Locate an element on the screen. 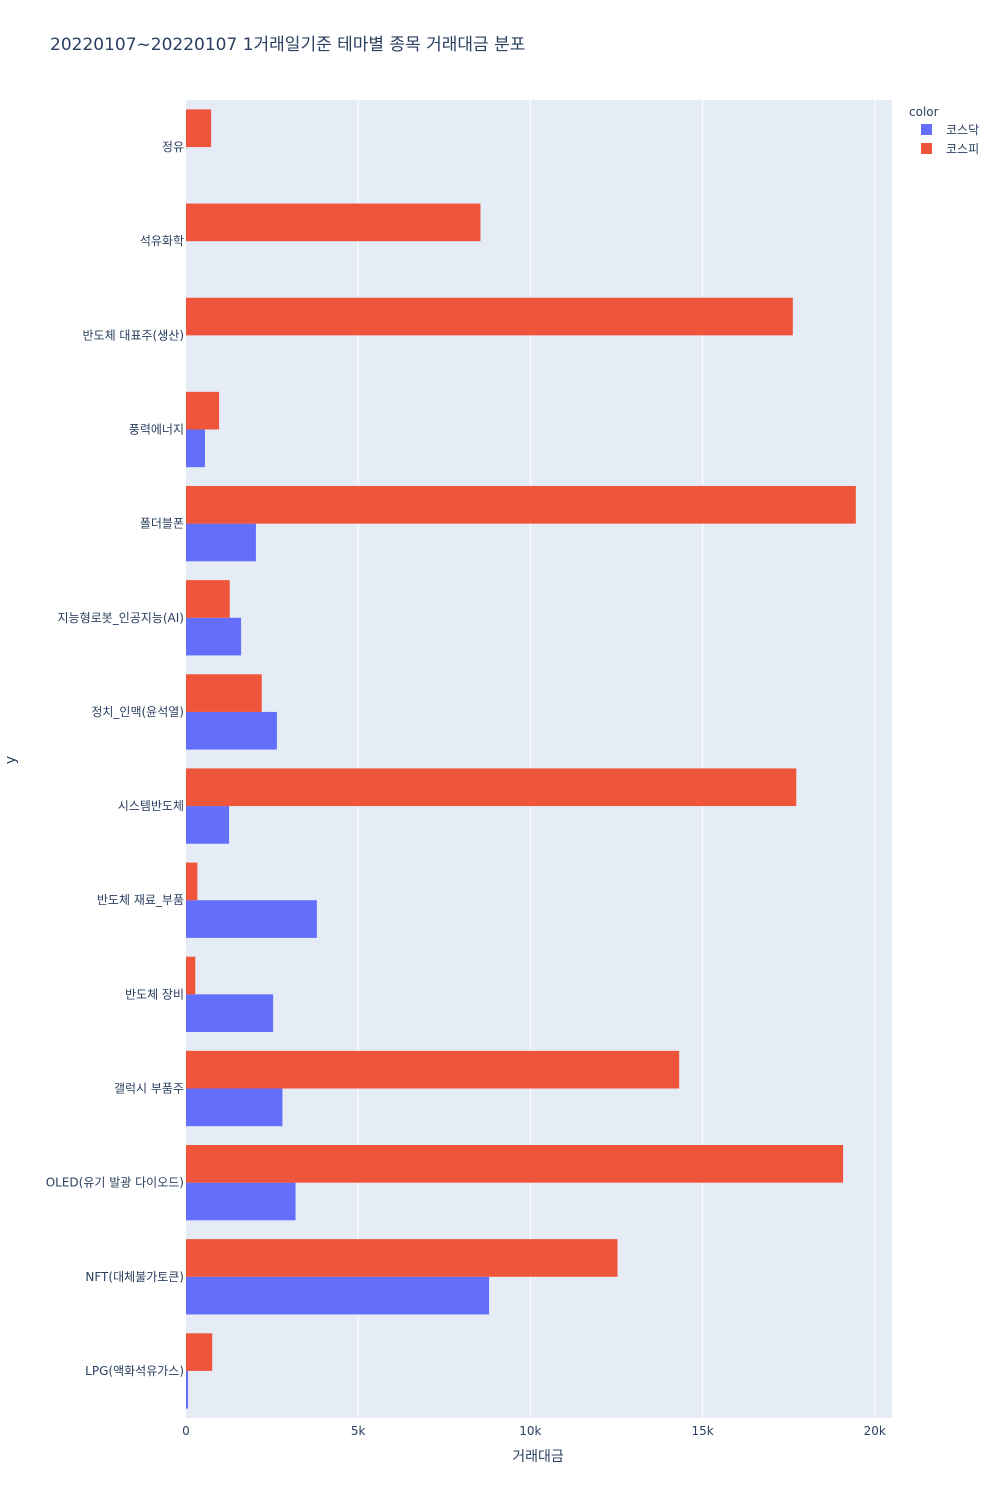 Image resolution: width=1000 pixels, height=1504 pixels. x-axis-title: 거래대금 is located at coordinates (538, 1457).